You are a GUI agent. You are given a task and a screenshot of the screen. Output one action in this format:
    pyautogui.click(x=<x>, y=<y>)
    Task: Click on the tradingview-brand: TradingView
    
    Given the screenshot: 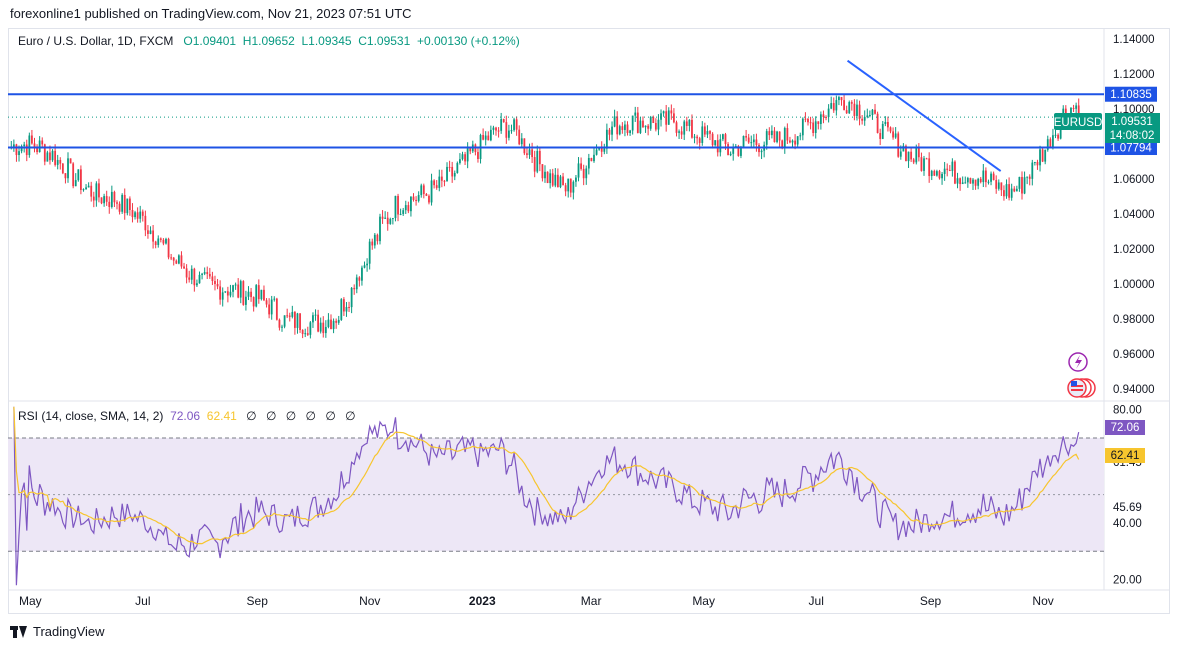 What is the action you would take?
    pyautogui.click(x=57, y=631)
    